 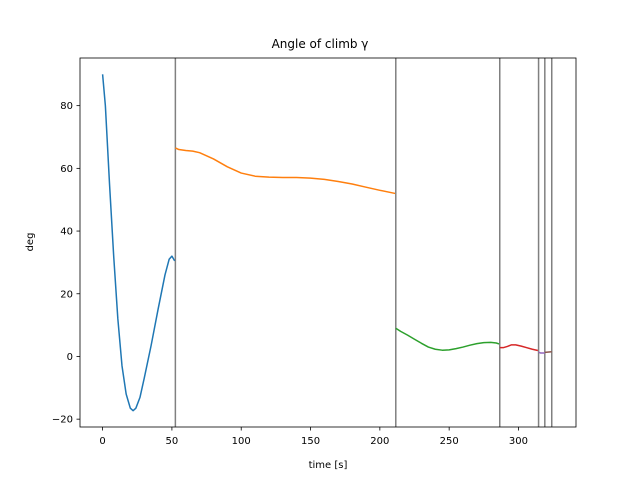 What do you see at coordinates (320, 44) in the screenshot?
I see `chart-title: Angle of climb γ` at bounding box center [320, 44].